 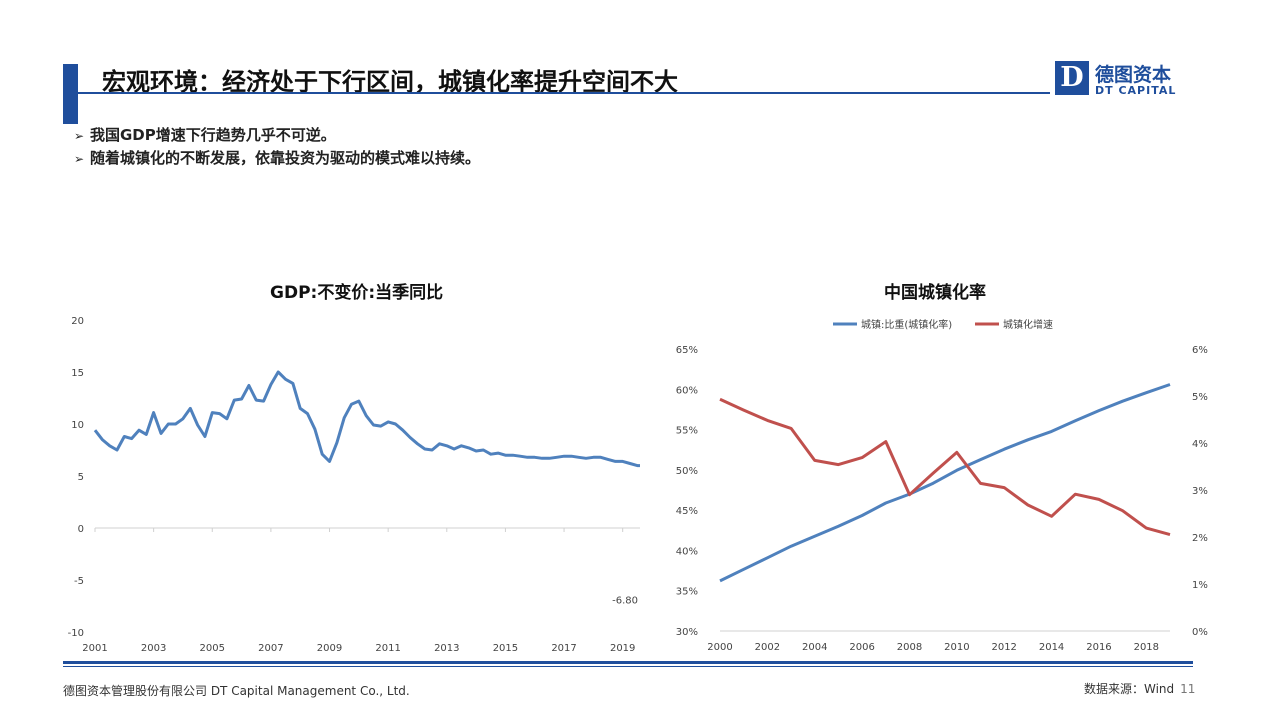 I want to click on urbanization-growth-line, so click(x=945, y=467).